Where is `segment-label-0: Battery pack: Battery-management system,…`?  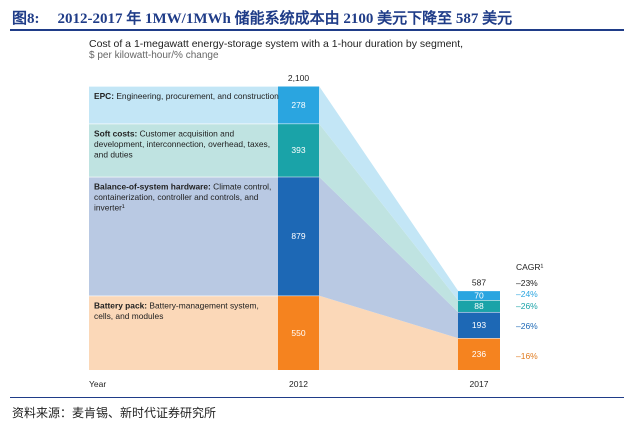 segment-label-0: Battery pack: Battery-management system,… is located at coordinates (177, 311).